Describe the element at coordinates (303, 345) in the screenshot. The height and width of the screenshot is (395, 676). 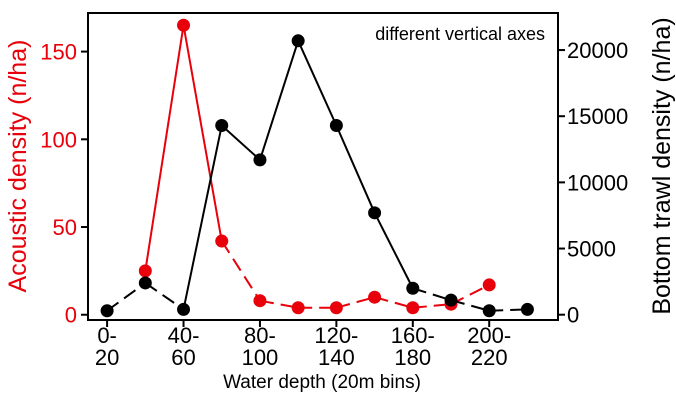
I see `x-axis: 0-20 40-60 80-100 120-140 160-180 200-220` at that location.